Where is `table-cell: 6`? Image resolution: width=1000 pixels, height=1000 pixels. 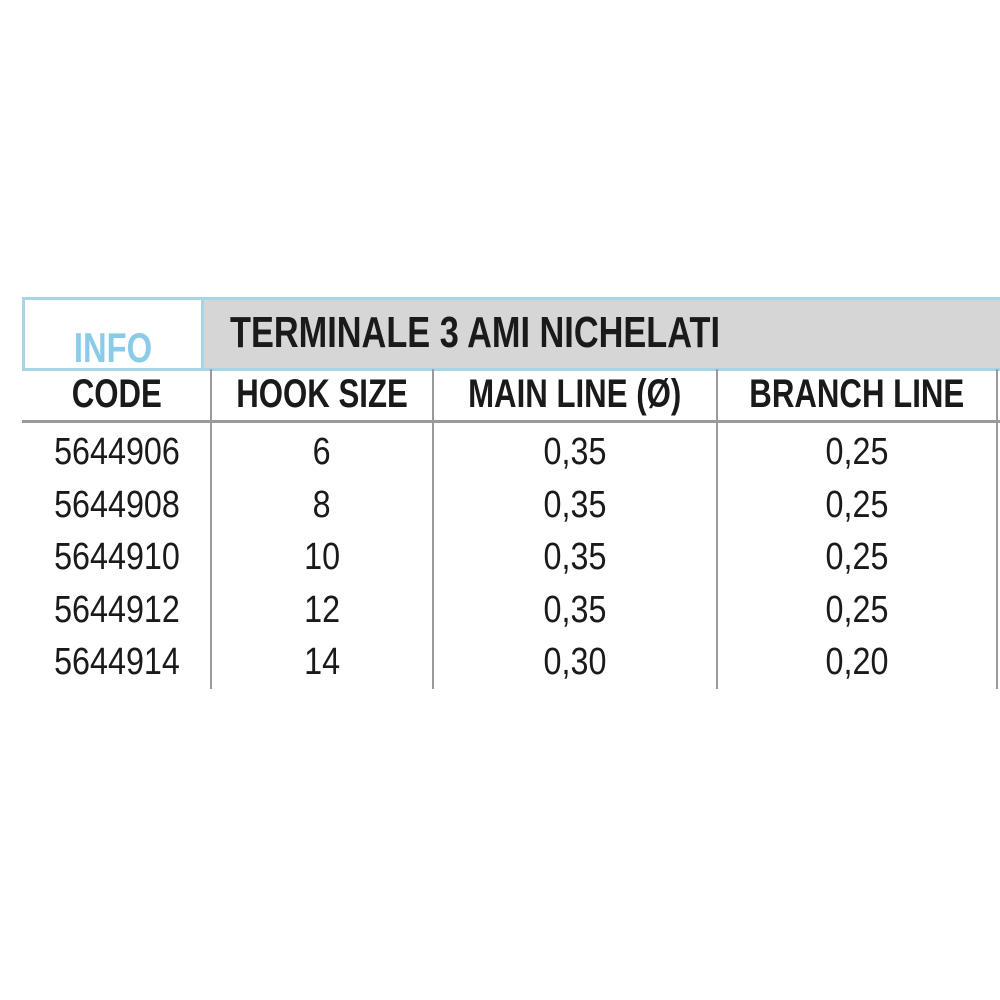 table-cell: 6 is located at coordinates (322, 456).